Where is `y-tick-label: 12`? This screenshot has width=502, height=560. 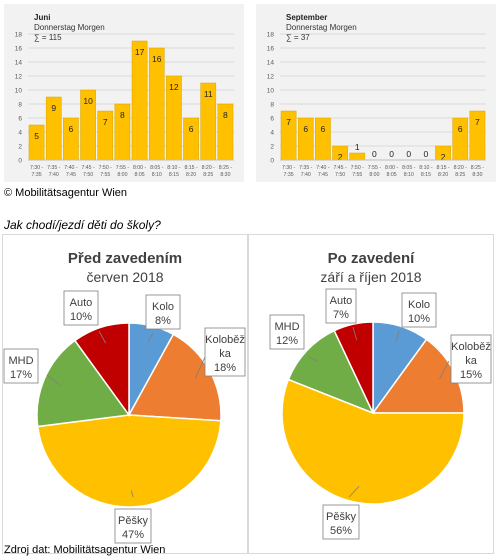 y-tick-label: 12 is located at coordinates (271, 77).